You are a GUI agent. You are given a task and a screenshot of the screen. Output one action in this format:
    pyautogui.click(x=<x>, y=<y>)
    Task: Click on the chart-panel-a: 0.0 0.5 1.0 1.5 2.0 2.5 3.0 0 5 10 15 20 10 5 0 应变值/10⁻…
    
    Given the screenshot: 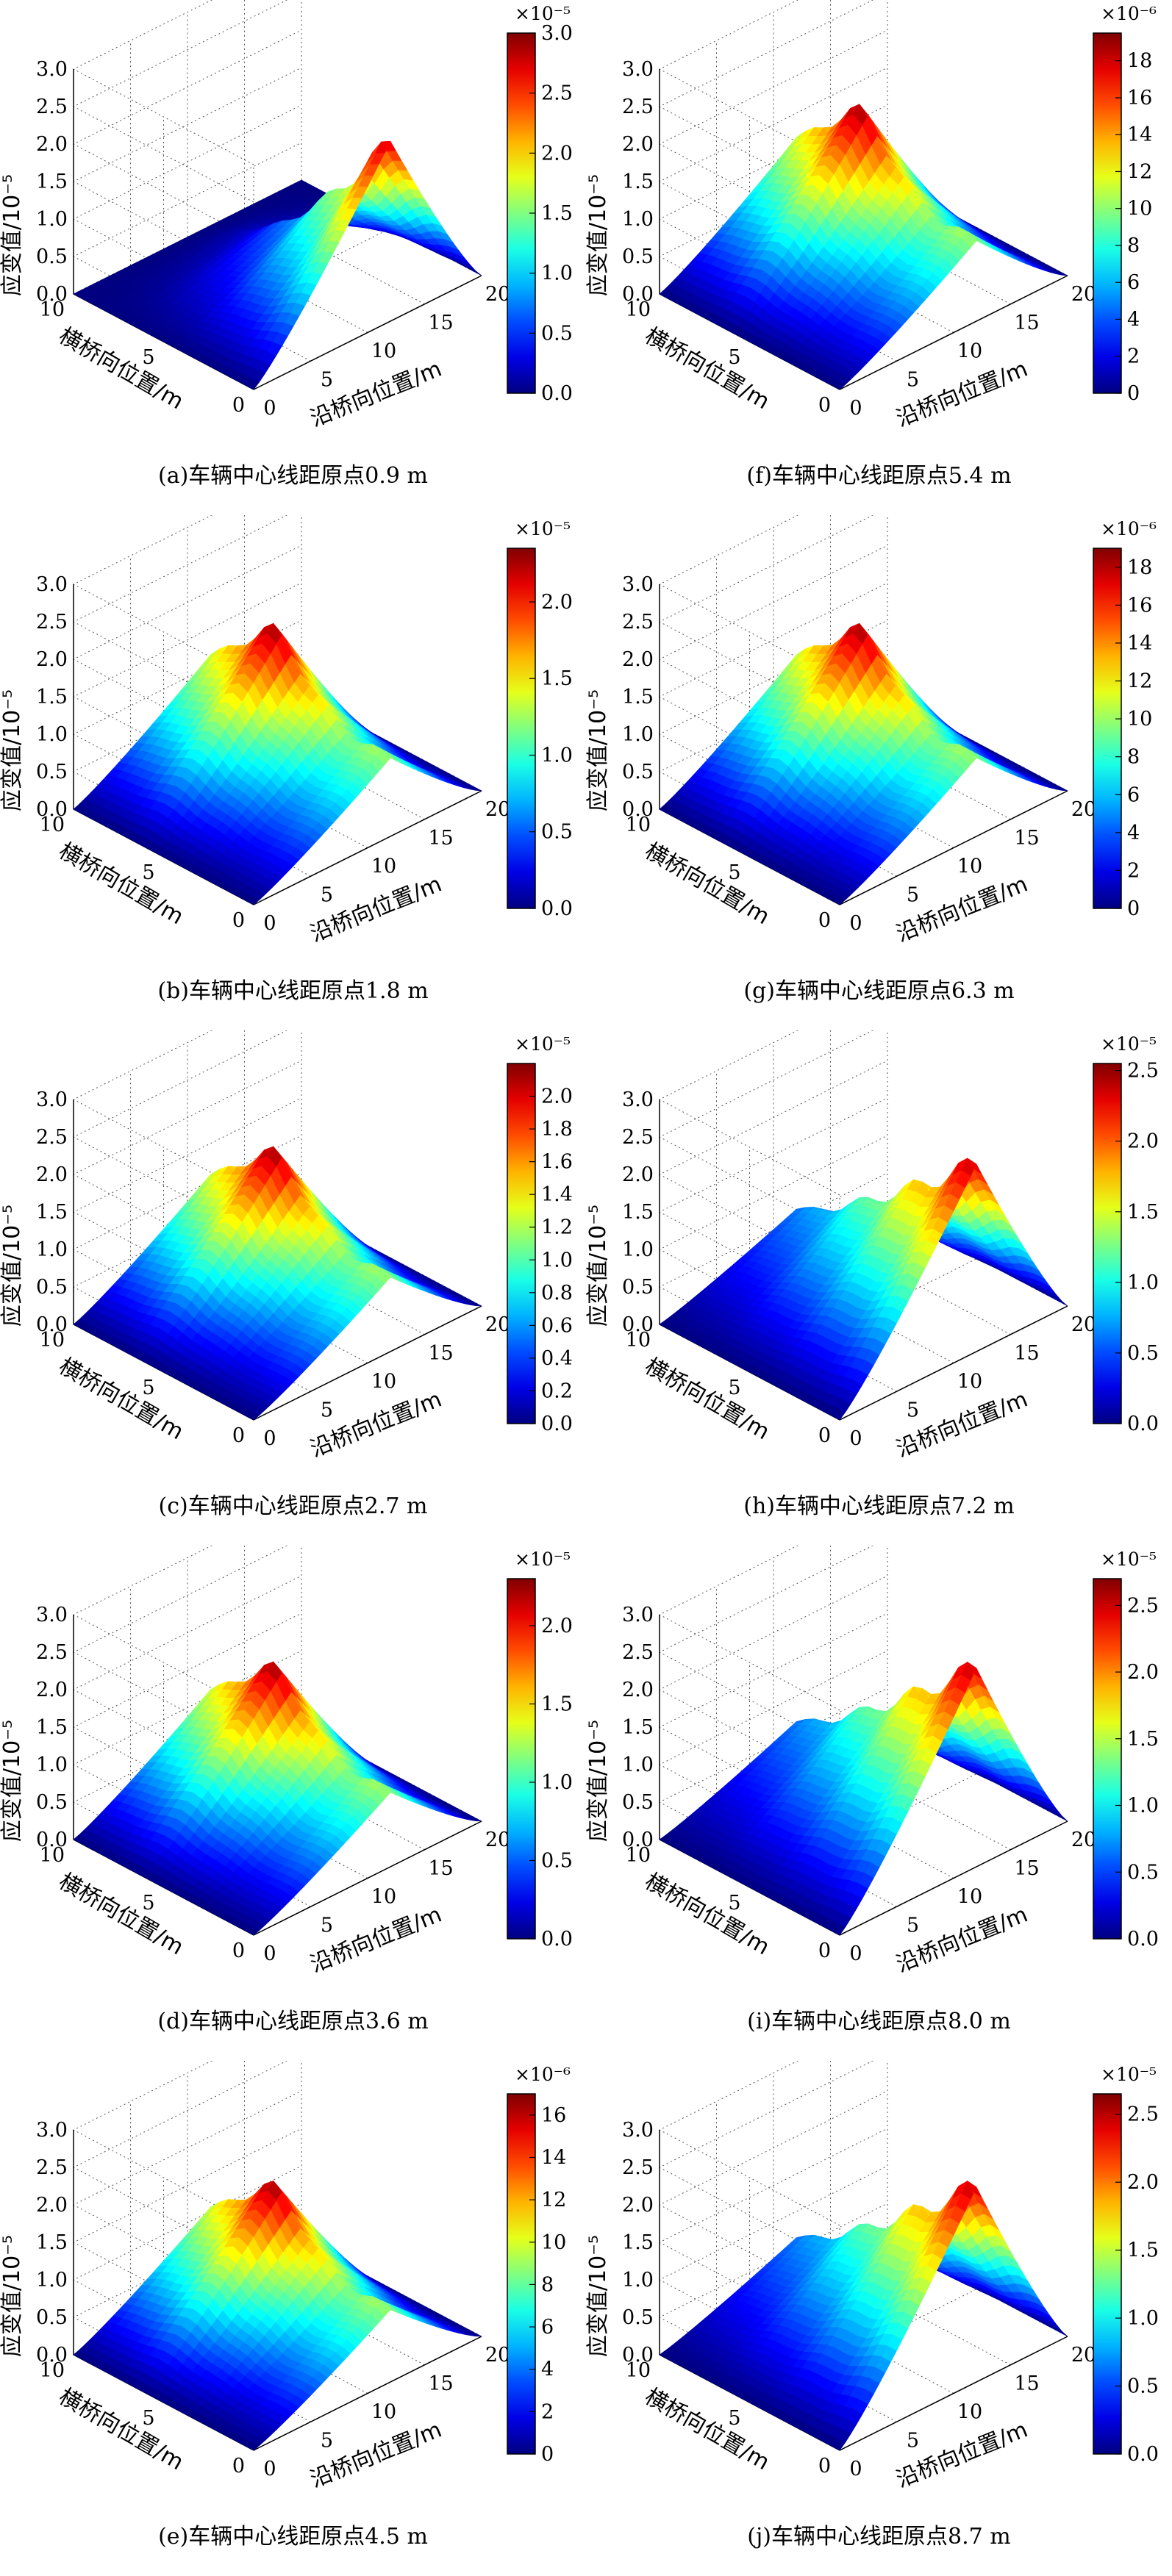 What is the action you would take?
    pyautogui.click(x=293, y=257)
    